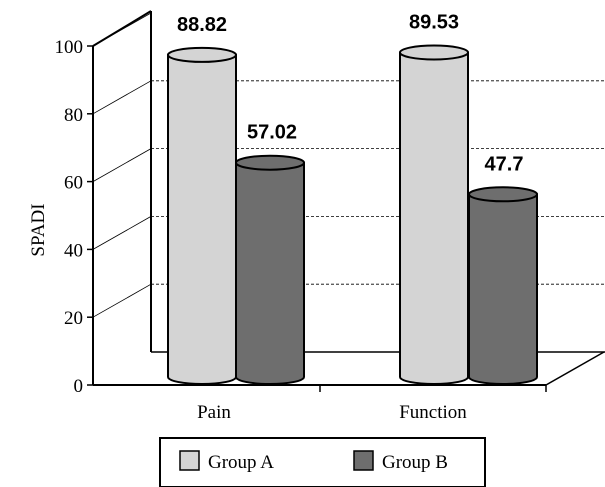 The image size is (605, 487). Describe the element at coordinates (504, 164) in the screenshot. I see `data-label: 47.7` at that location.